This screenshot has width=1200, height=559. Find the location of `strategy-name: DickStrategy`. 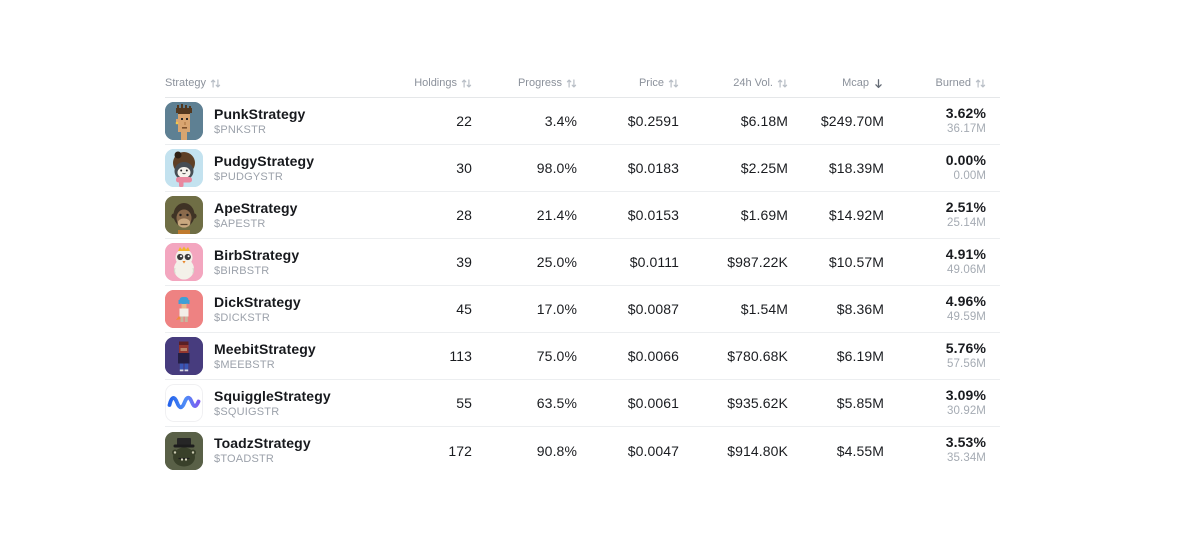

strategy-name: DickStrategy is located at coordinates (257, 301).